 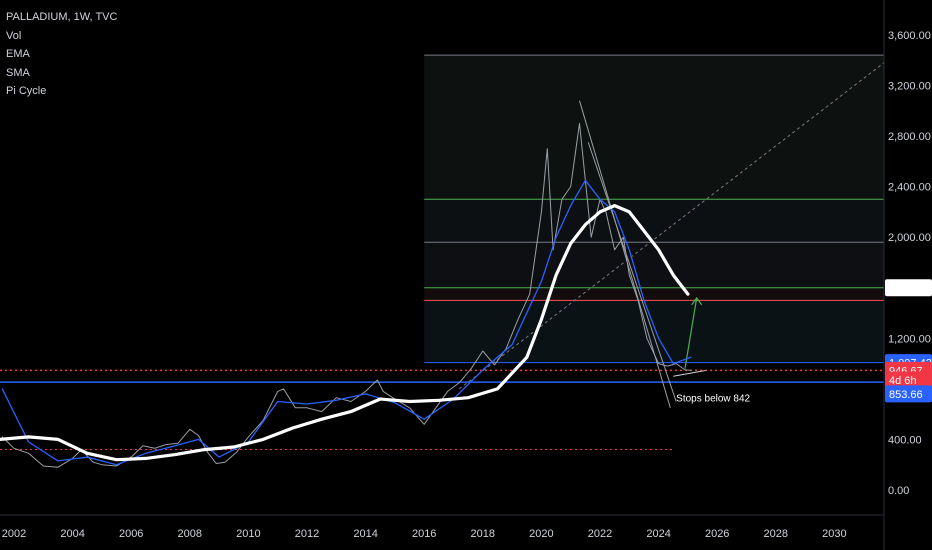 I want to click on x-tick-label: 2002, so click(x=14, y=534).